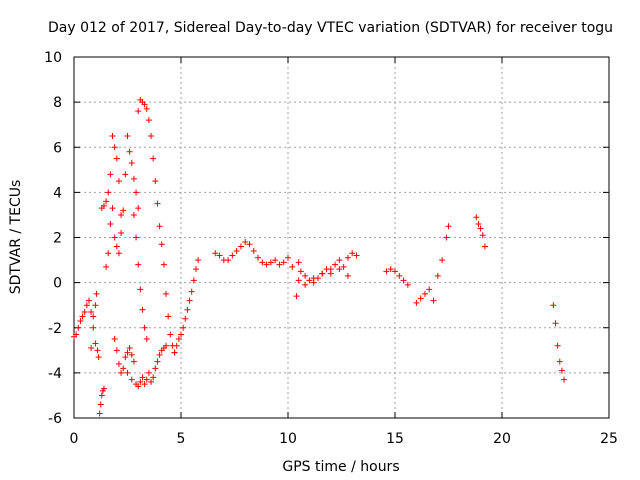 This screenshot has height=480, width=640. Describe the element at coordinates (55, 374) in the screenshot. I see `y-tick-label: -4` at that location.